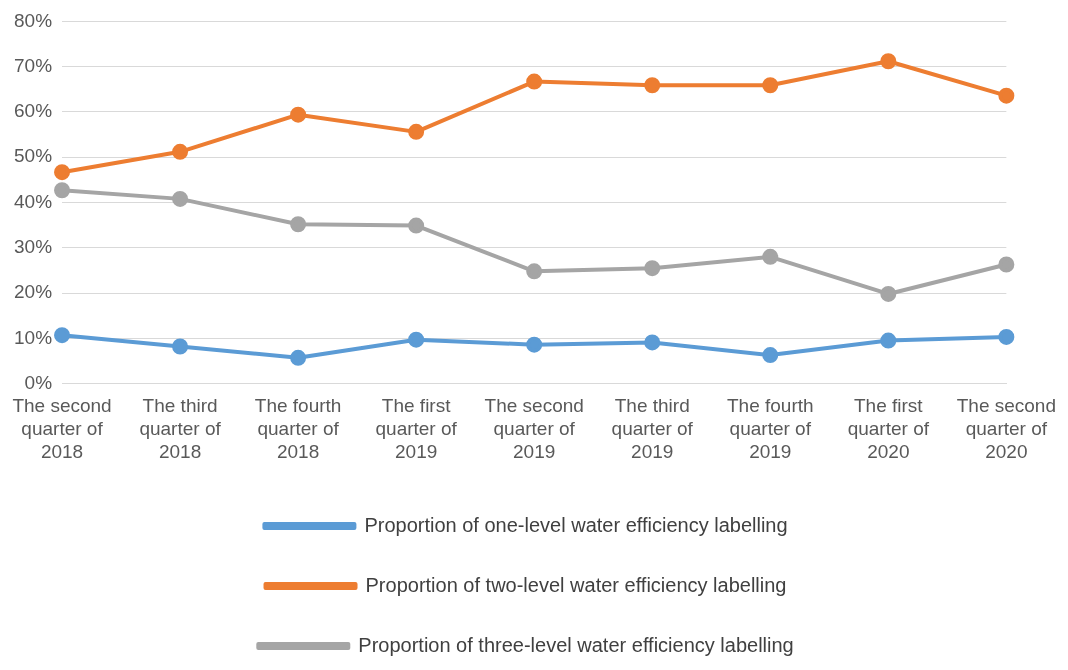 The height and width of the screenshot is (670, 1068). What do you see at coordinates (888, 428) in the screenshot?
I see `x-tick-label: The first quarter of 2020` at bounding box center [888, 428].